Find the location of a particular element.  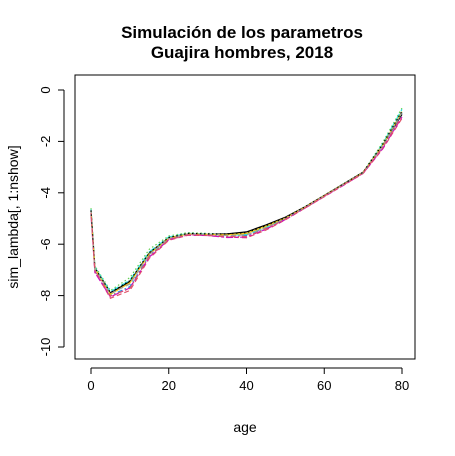

y-tick-label: -6 is located at coordinates (45, 244).